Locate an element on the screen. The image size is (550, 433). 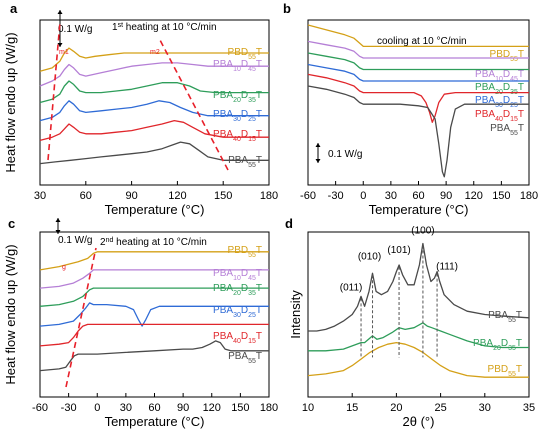
x-tick-label: 60 is located at coordinates (154, 408).